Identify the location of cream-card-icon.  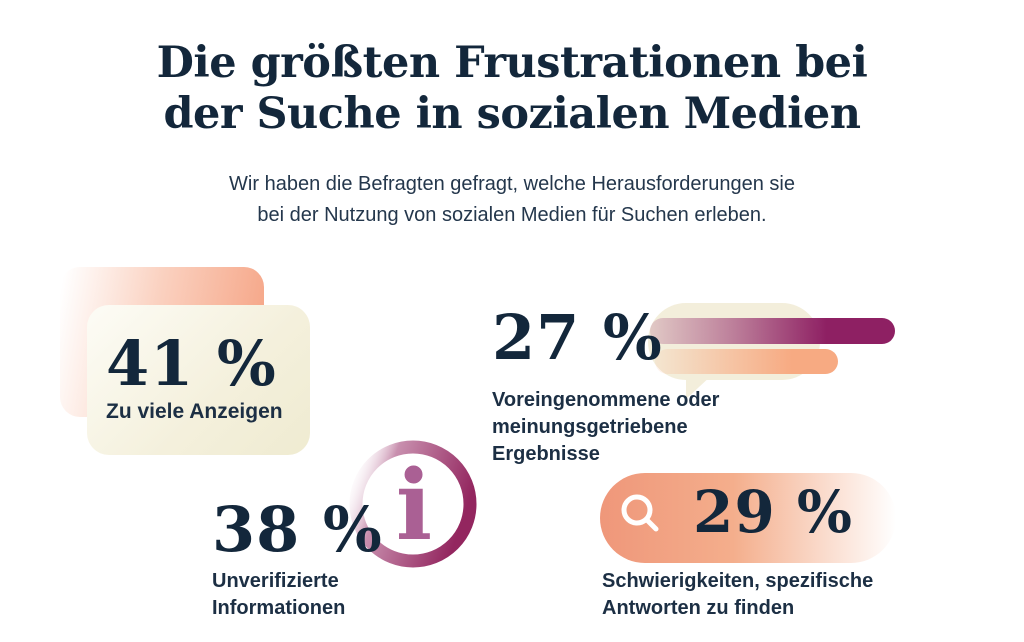
(198, 380).